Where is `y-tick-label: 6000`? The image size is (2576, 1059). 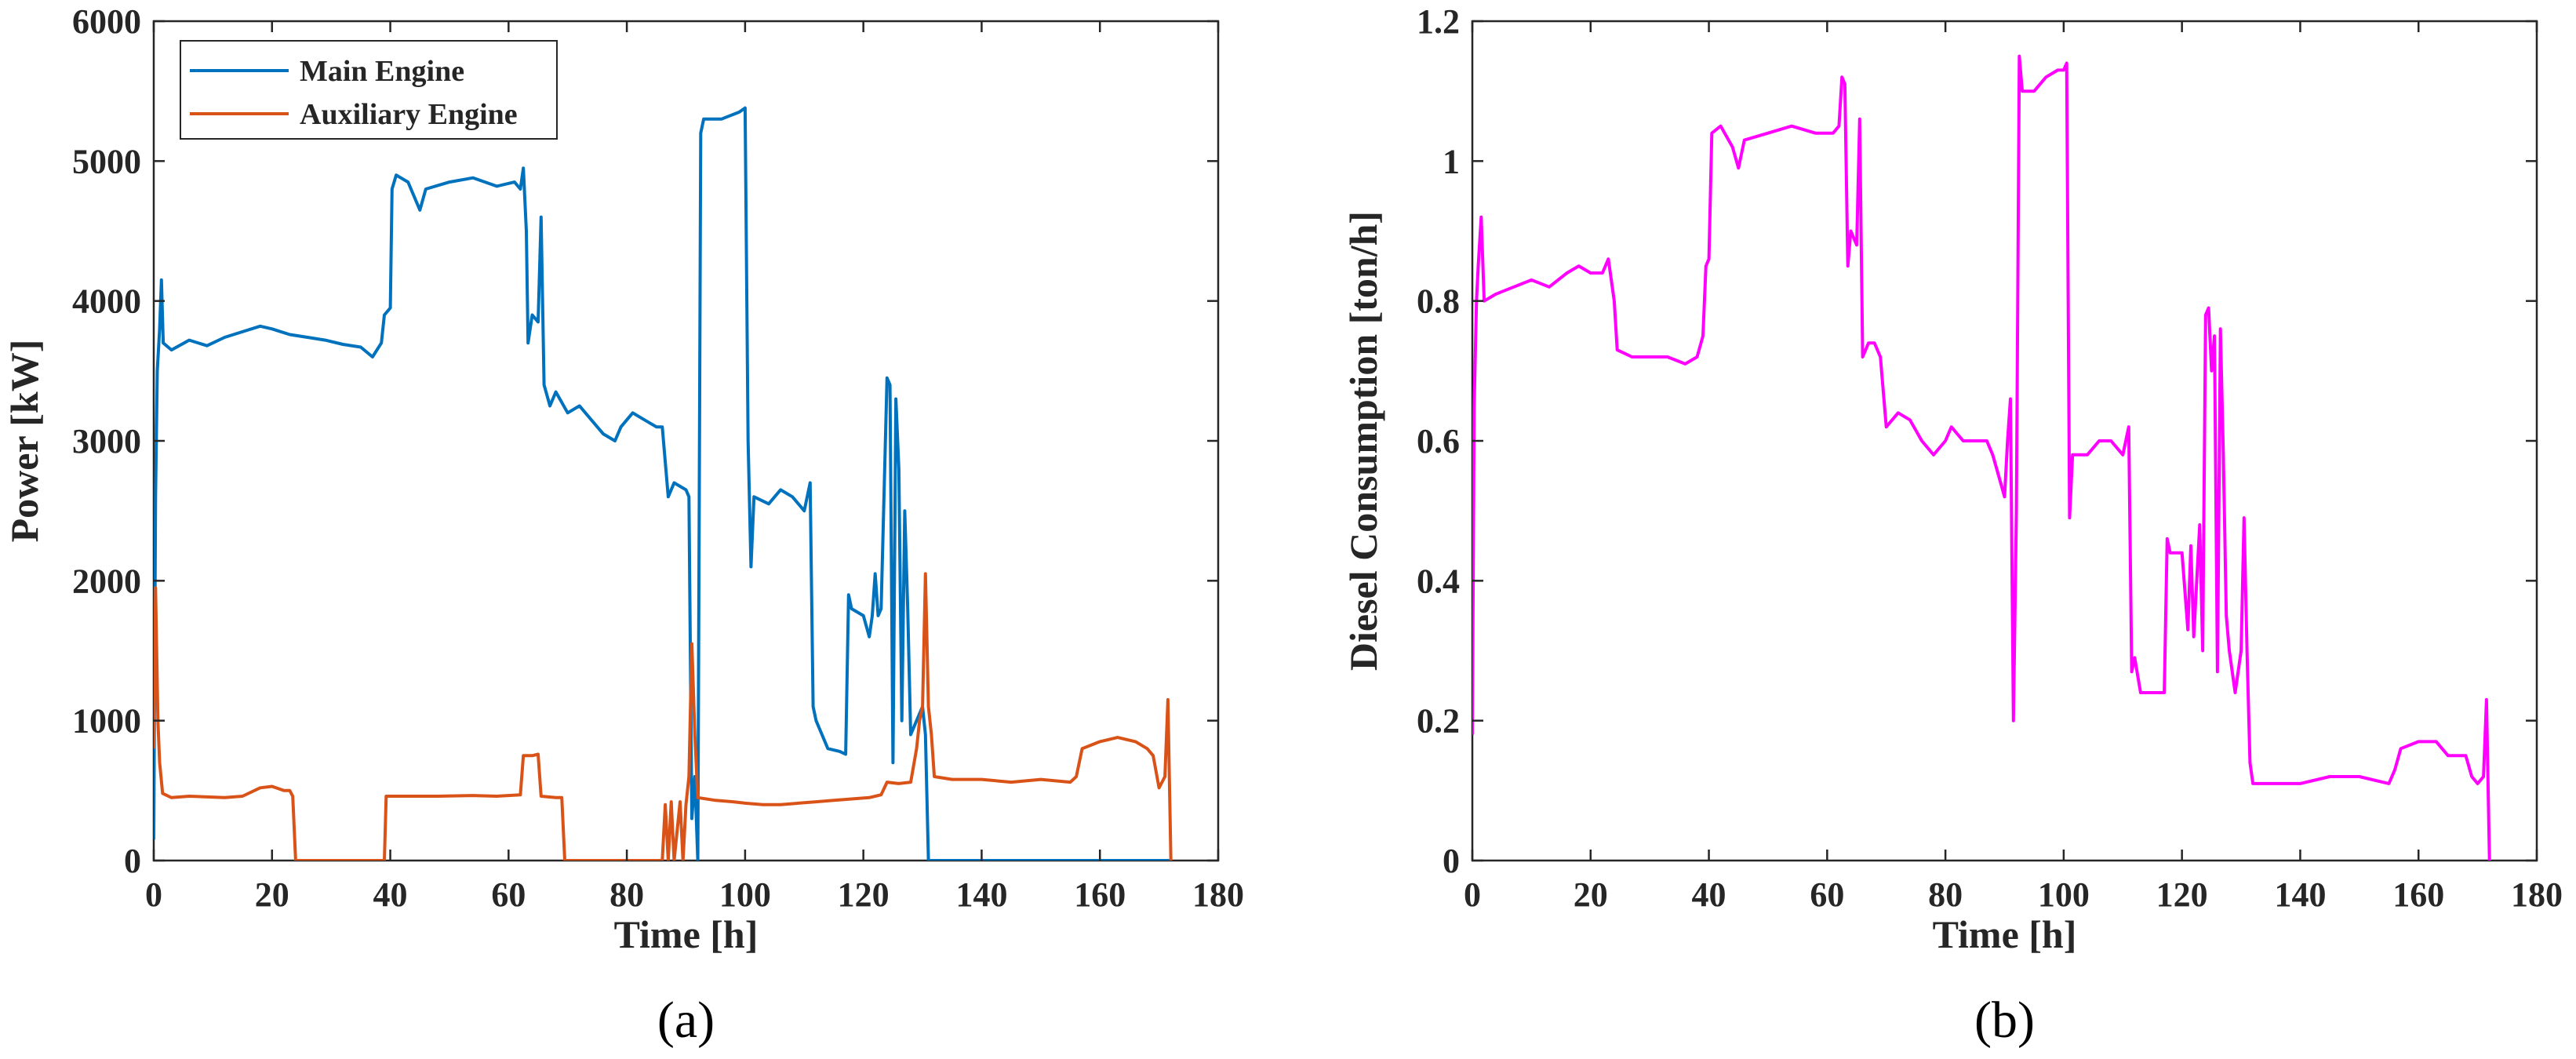
y-tick-label: 6000 is located at coordinates (106, 22).